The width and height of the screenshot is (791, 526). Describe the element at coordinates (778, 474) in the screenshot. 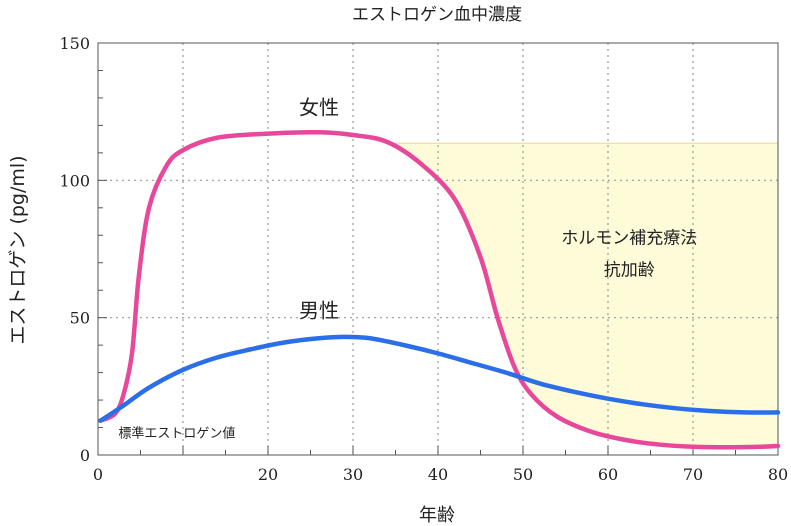

I see `x-tick-label: 80` at that location.